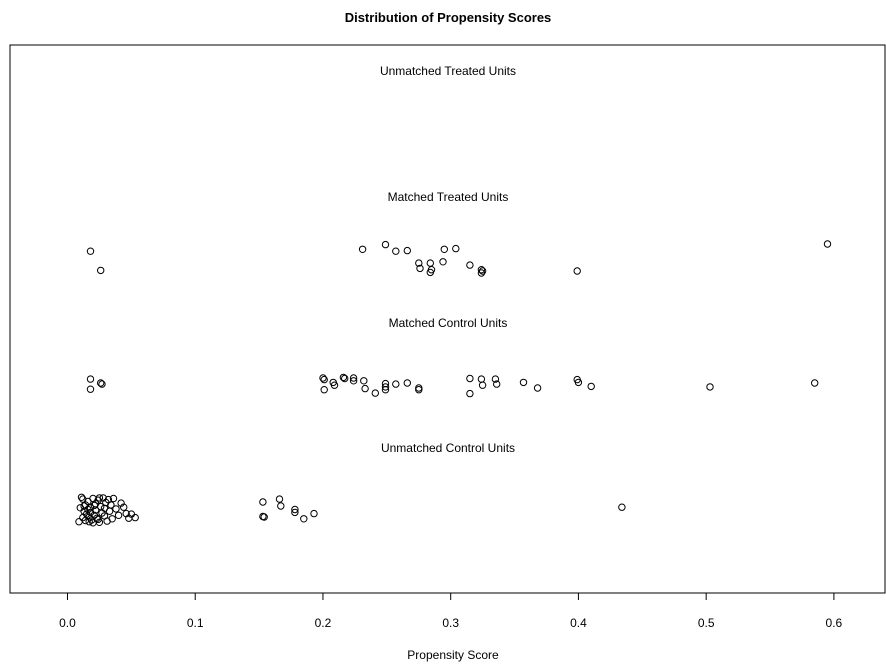 Image resolution: width=886 pixels, height=667 pixels. Describe the element at coordinates (578, 623) in the screenshot. I see `x-tick-label: 0.4` at that location.